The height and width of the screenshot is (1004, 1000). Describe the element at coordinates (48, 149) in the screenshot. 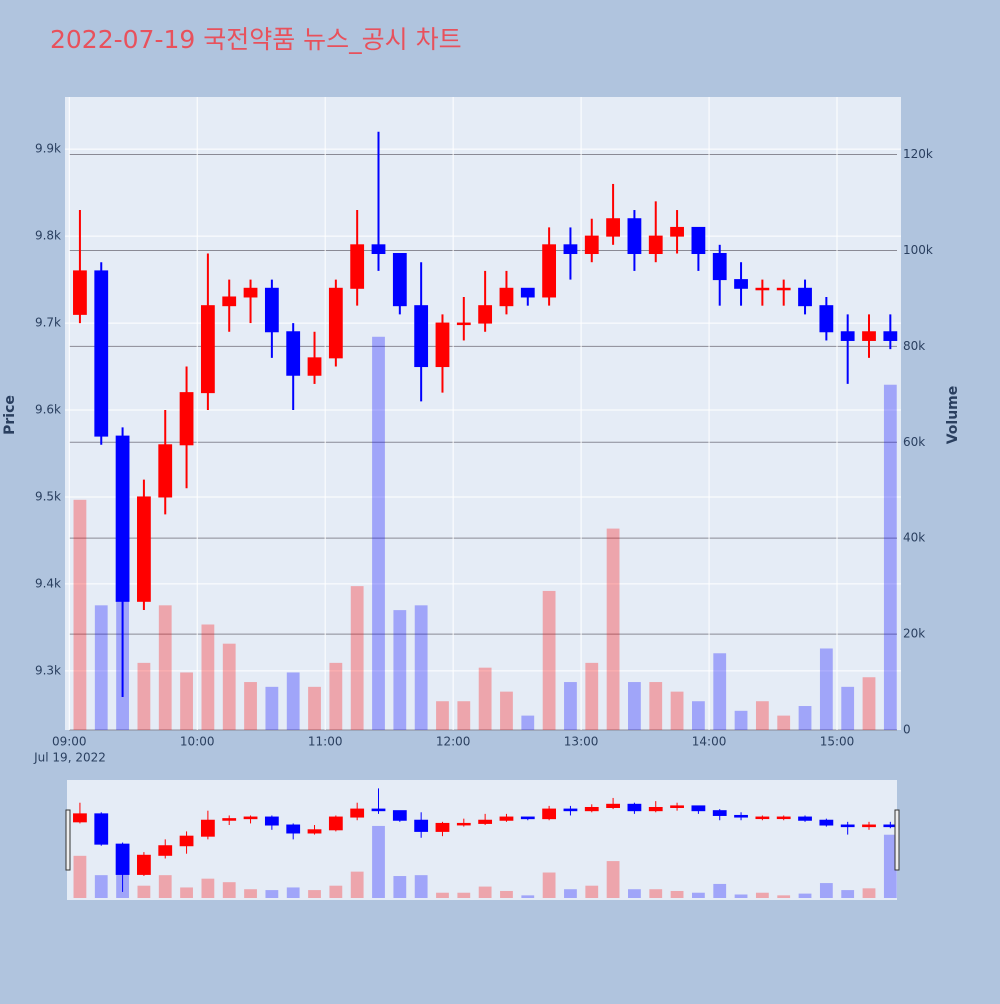

I see `y-tick-label: 9.9k` at that location.